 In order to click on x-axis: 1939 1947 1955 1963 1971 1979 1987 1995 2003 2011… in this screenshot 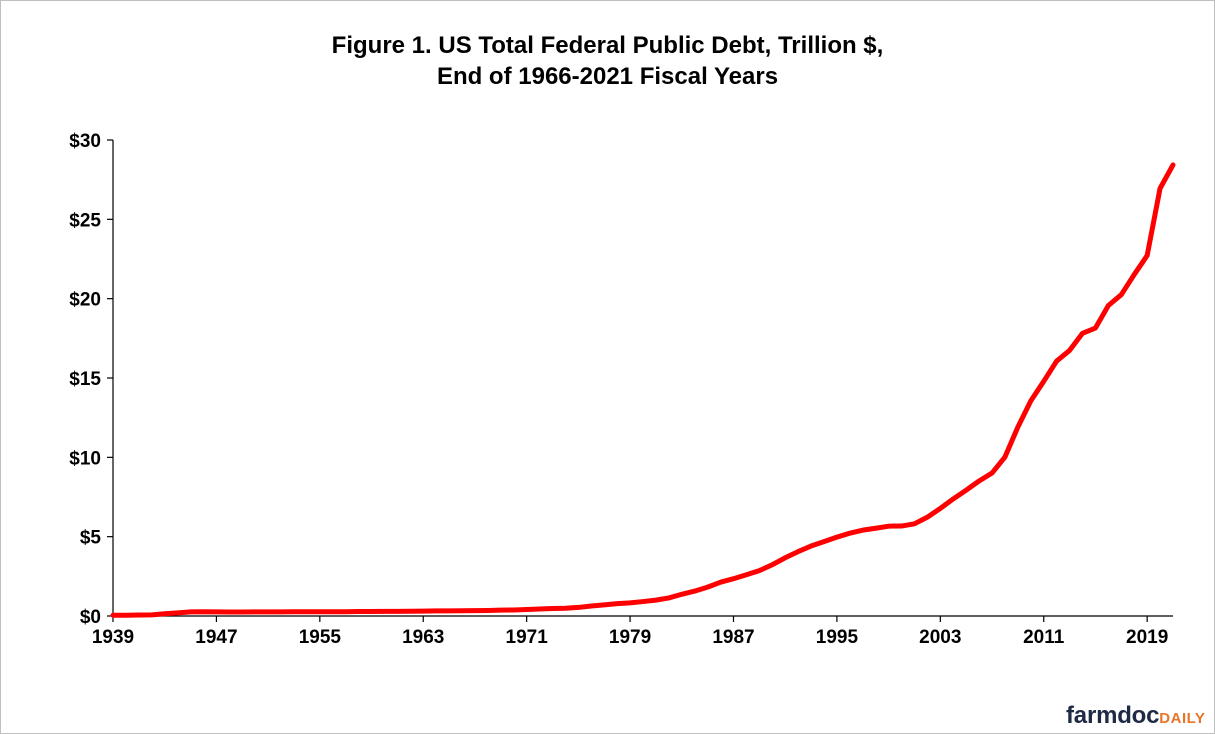, I will do `click(632, 631)`.